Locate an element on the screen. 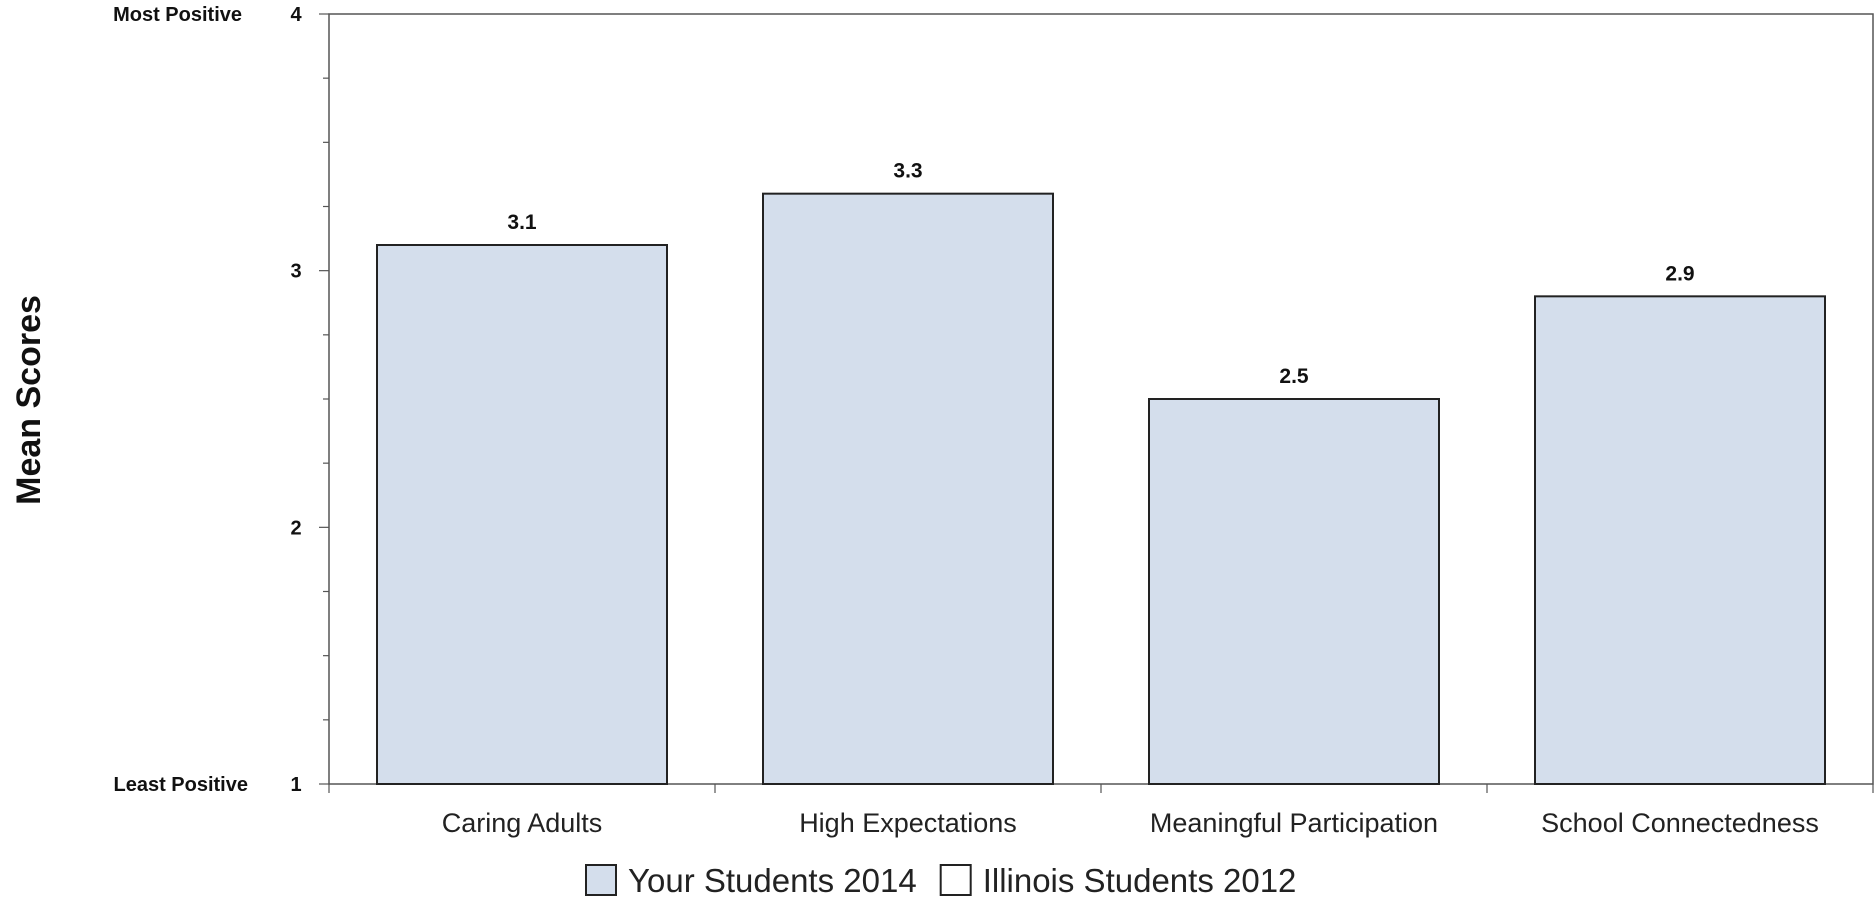  x-category-label: Meaningful Participation is located at coordinates (1294, 823).